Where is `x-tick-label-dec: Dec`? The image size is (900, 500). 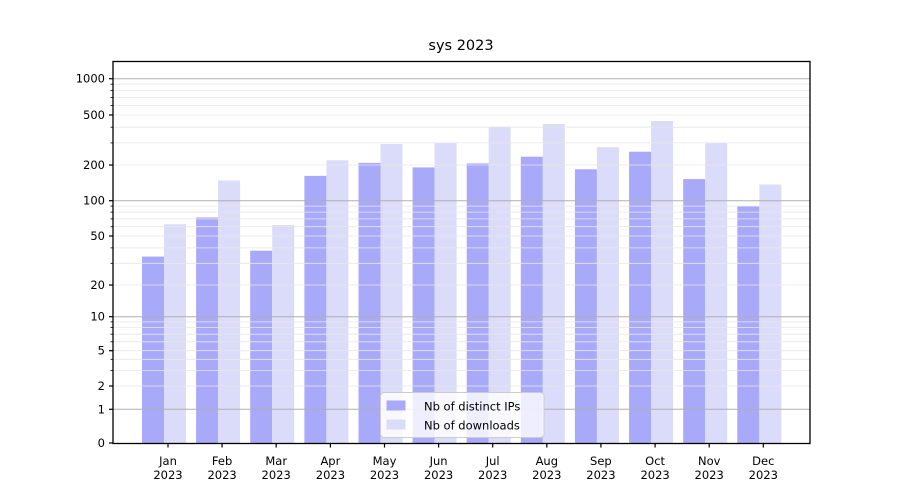 x-tick-label-dec: Dec is located at coordinates (763, 461).